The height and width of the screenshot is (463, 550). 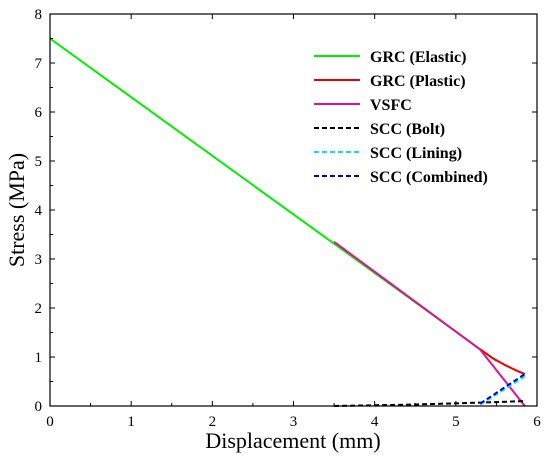 I want to click on x-tick-label: 5, so click(x=456, y=422).